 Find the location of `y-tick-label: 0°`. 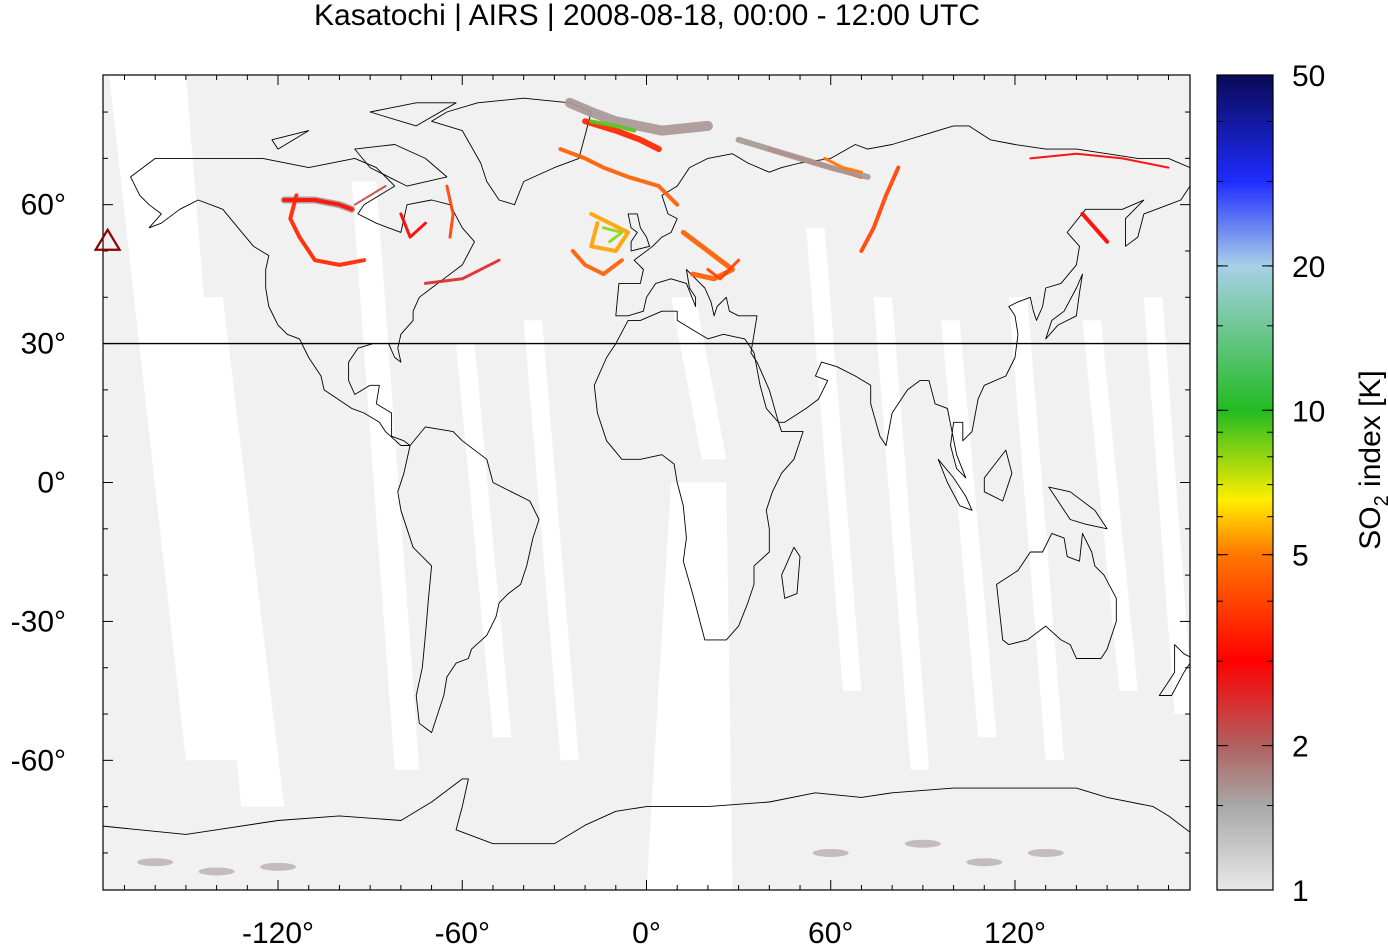

y-tick-label: 0° is located at coordinates (51, 483).